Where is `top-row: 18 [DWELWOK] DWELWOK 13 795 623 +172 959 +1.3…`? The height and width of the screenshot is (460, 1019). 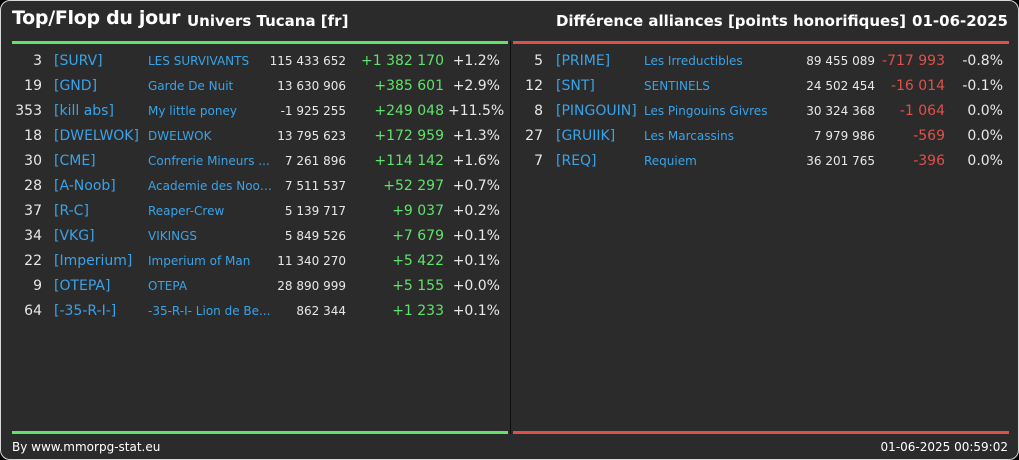 top-row: 18 [DWELWOK] DWELWOK 13 795 623 +172 959 +1.3… is located at coordinates (260, 138).